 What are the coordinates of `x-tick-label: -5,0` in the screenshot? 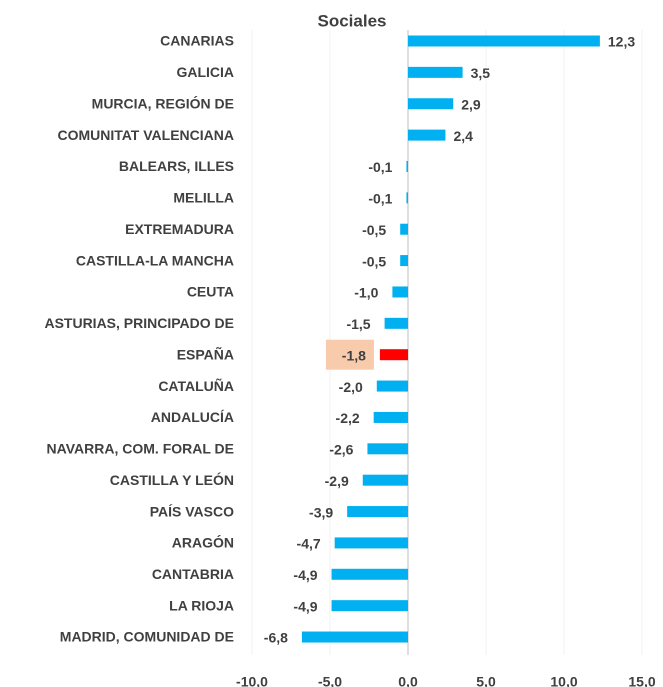 It's located at (330, 680).